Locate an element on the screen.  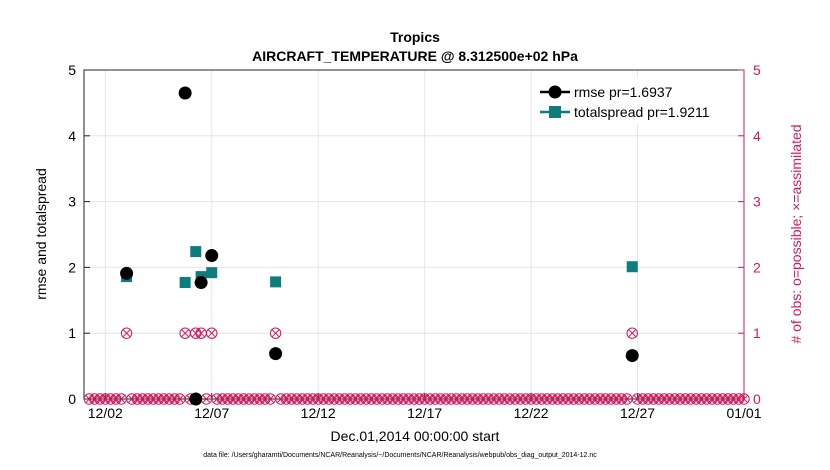
x-tick-label: 12/17 is located at coordinates (424, 413).